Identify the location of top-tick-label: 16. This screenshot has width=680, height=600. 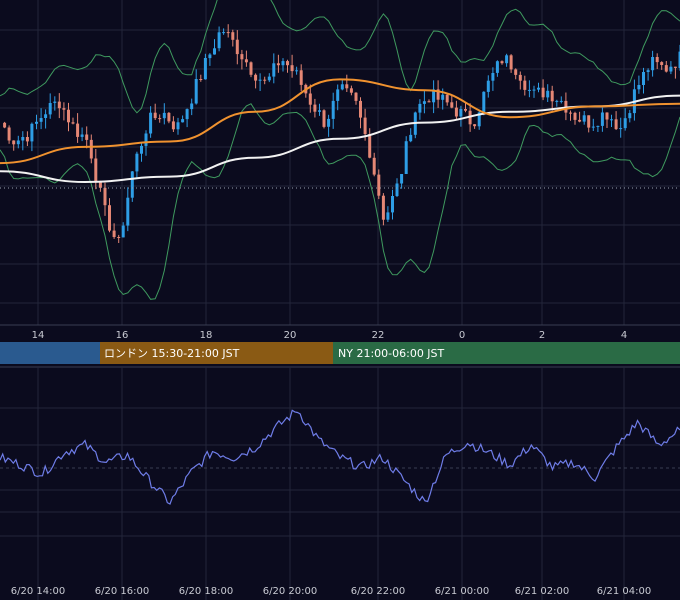
(122, 335).